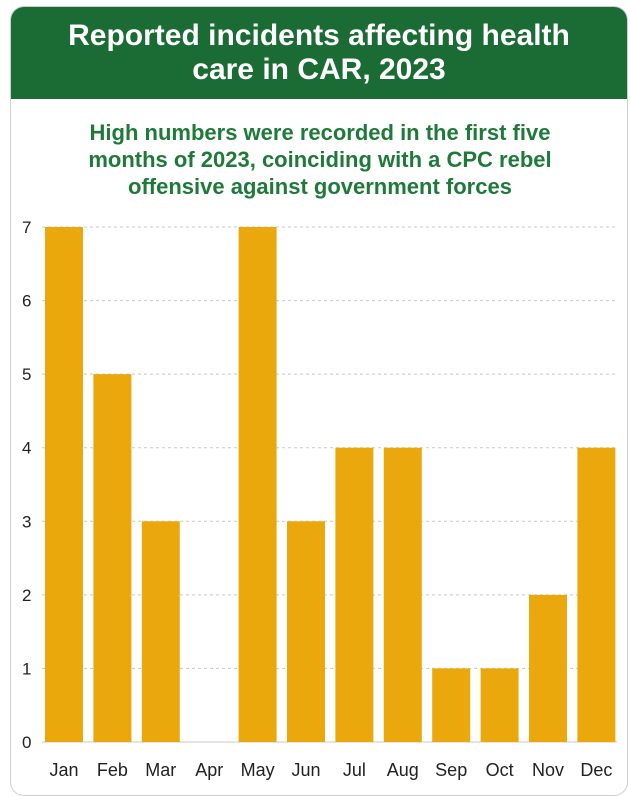  What do you see at coordinates (26, 448) in the screenshot?
I see `y-tick-label: 4` at bounding box center [26, 448].